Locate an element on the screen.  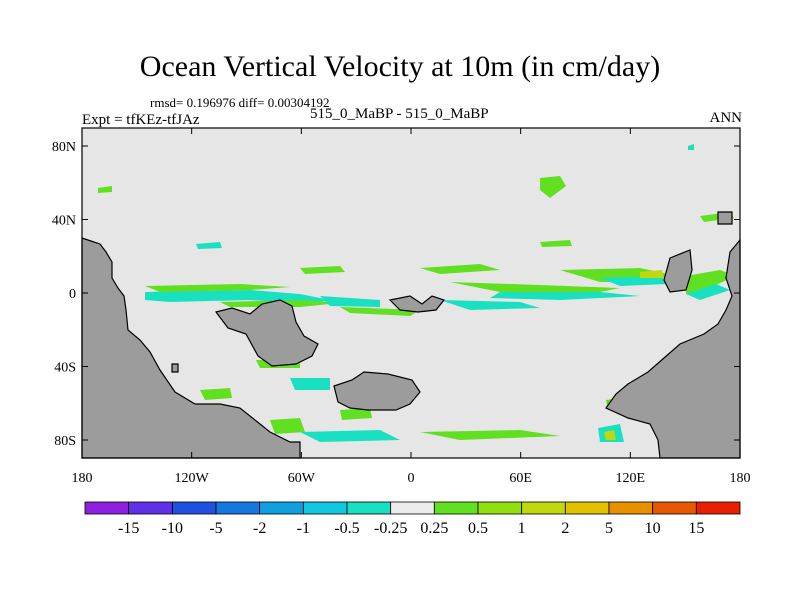
land-islands is located at coordinates (725, 218).